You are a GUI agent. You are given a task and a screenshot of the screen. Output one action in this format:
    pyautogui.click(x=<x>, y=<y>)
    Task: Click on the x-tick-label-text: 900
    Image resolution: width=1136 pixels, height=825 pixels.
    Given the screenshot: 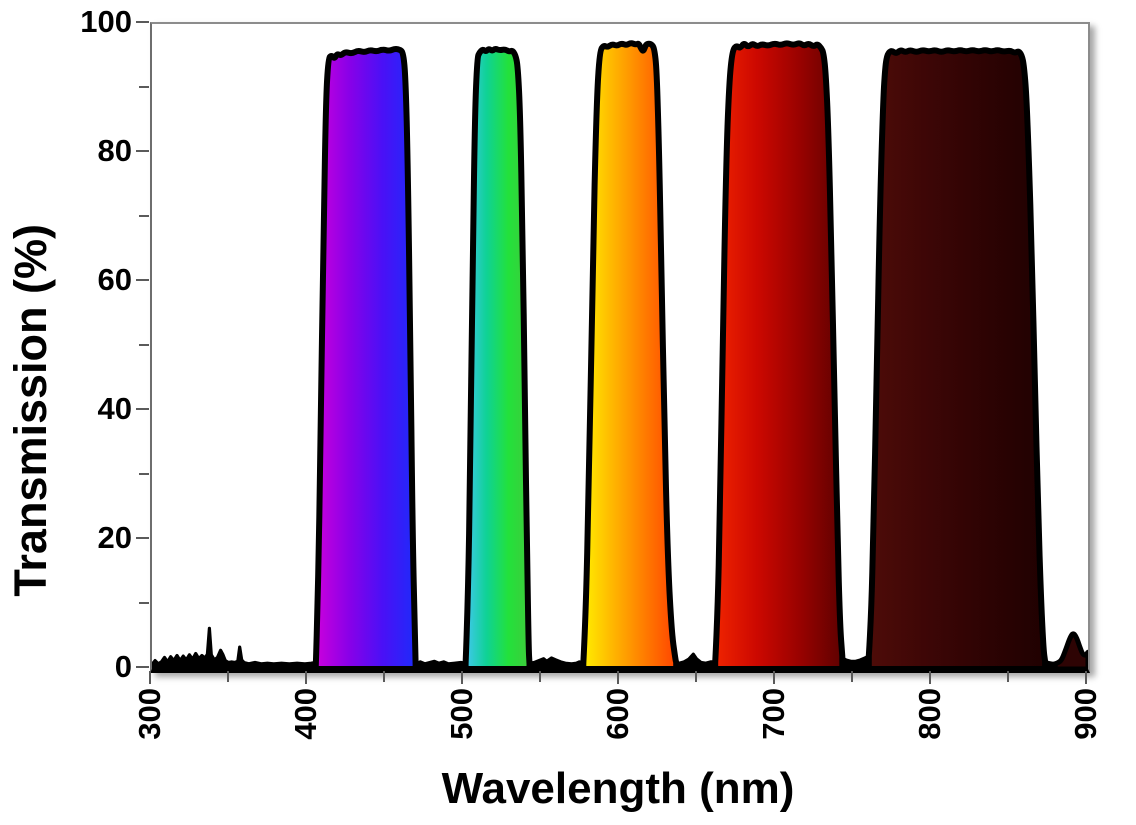 What is the action you would take?
    pyautogui.click(x=1085, y=714)
    